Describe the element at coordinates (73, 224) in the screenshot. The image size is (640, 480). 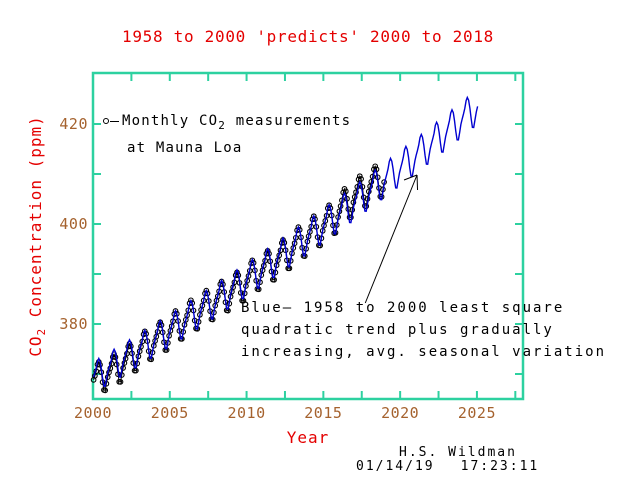
I see `y-tick-label: 400` at that location.